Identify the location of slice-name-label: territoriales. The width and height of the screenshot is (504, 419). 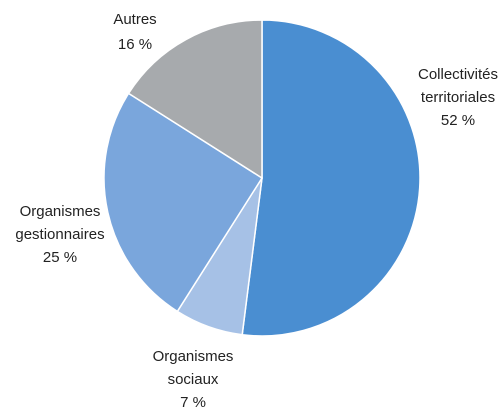
(458, 97).